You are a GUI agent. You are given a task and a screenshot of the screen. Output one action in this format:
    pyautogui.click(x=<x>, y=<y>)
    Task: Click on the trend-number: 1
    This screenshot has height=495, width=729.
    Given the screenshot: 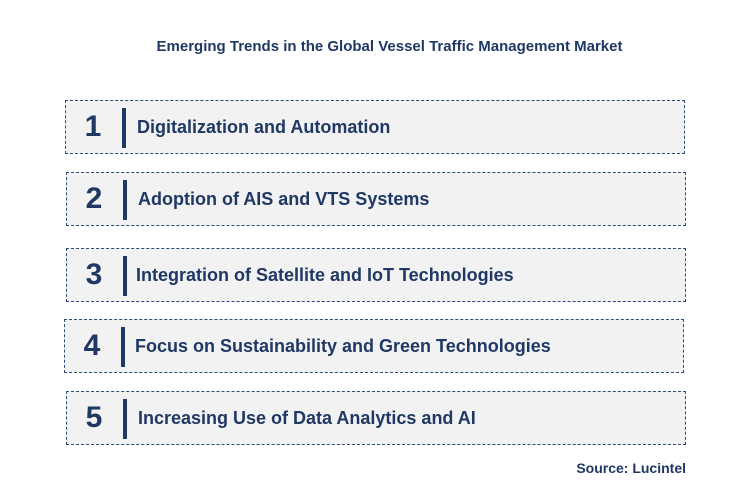 What is the action you would take?
    pyautogui.click(x=93, y=126)
    